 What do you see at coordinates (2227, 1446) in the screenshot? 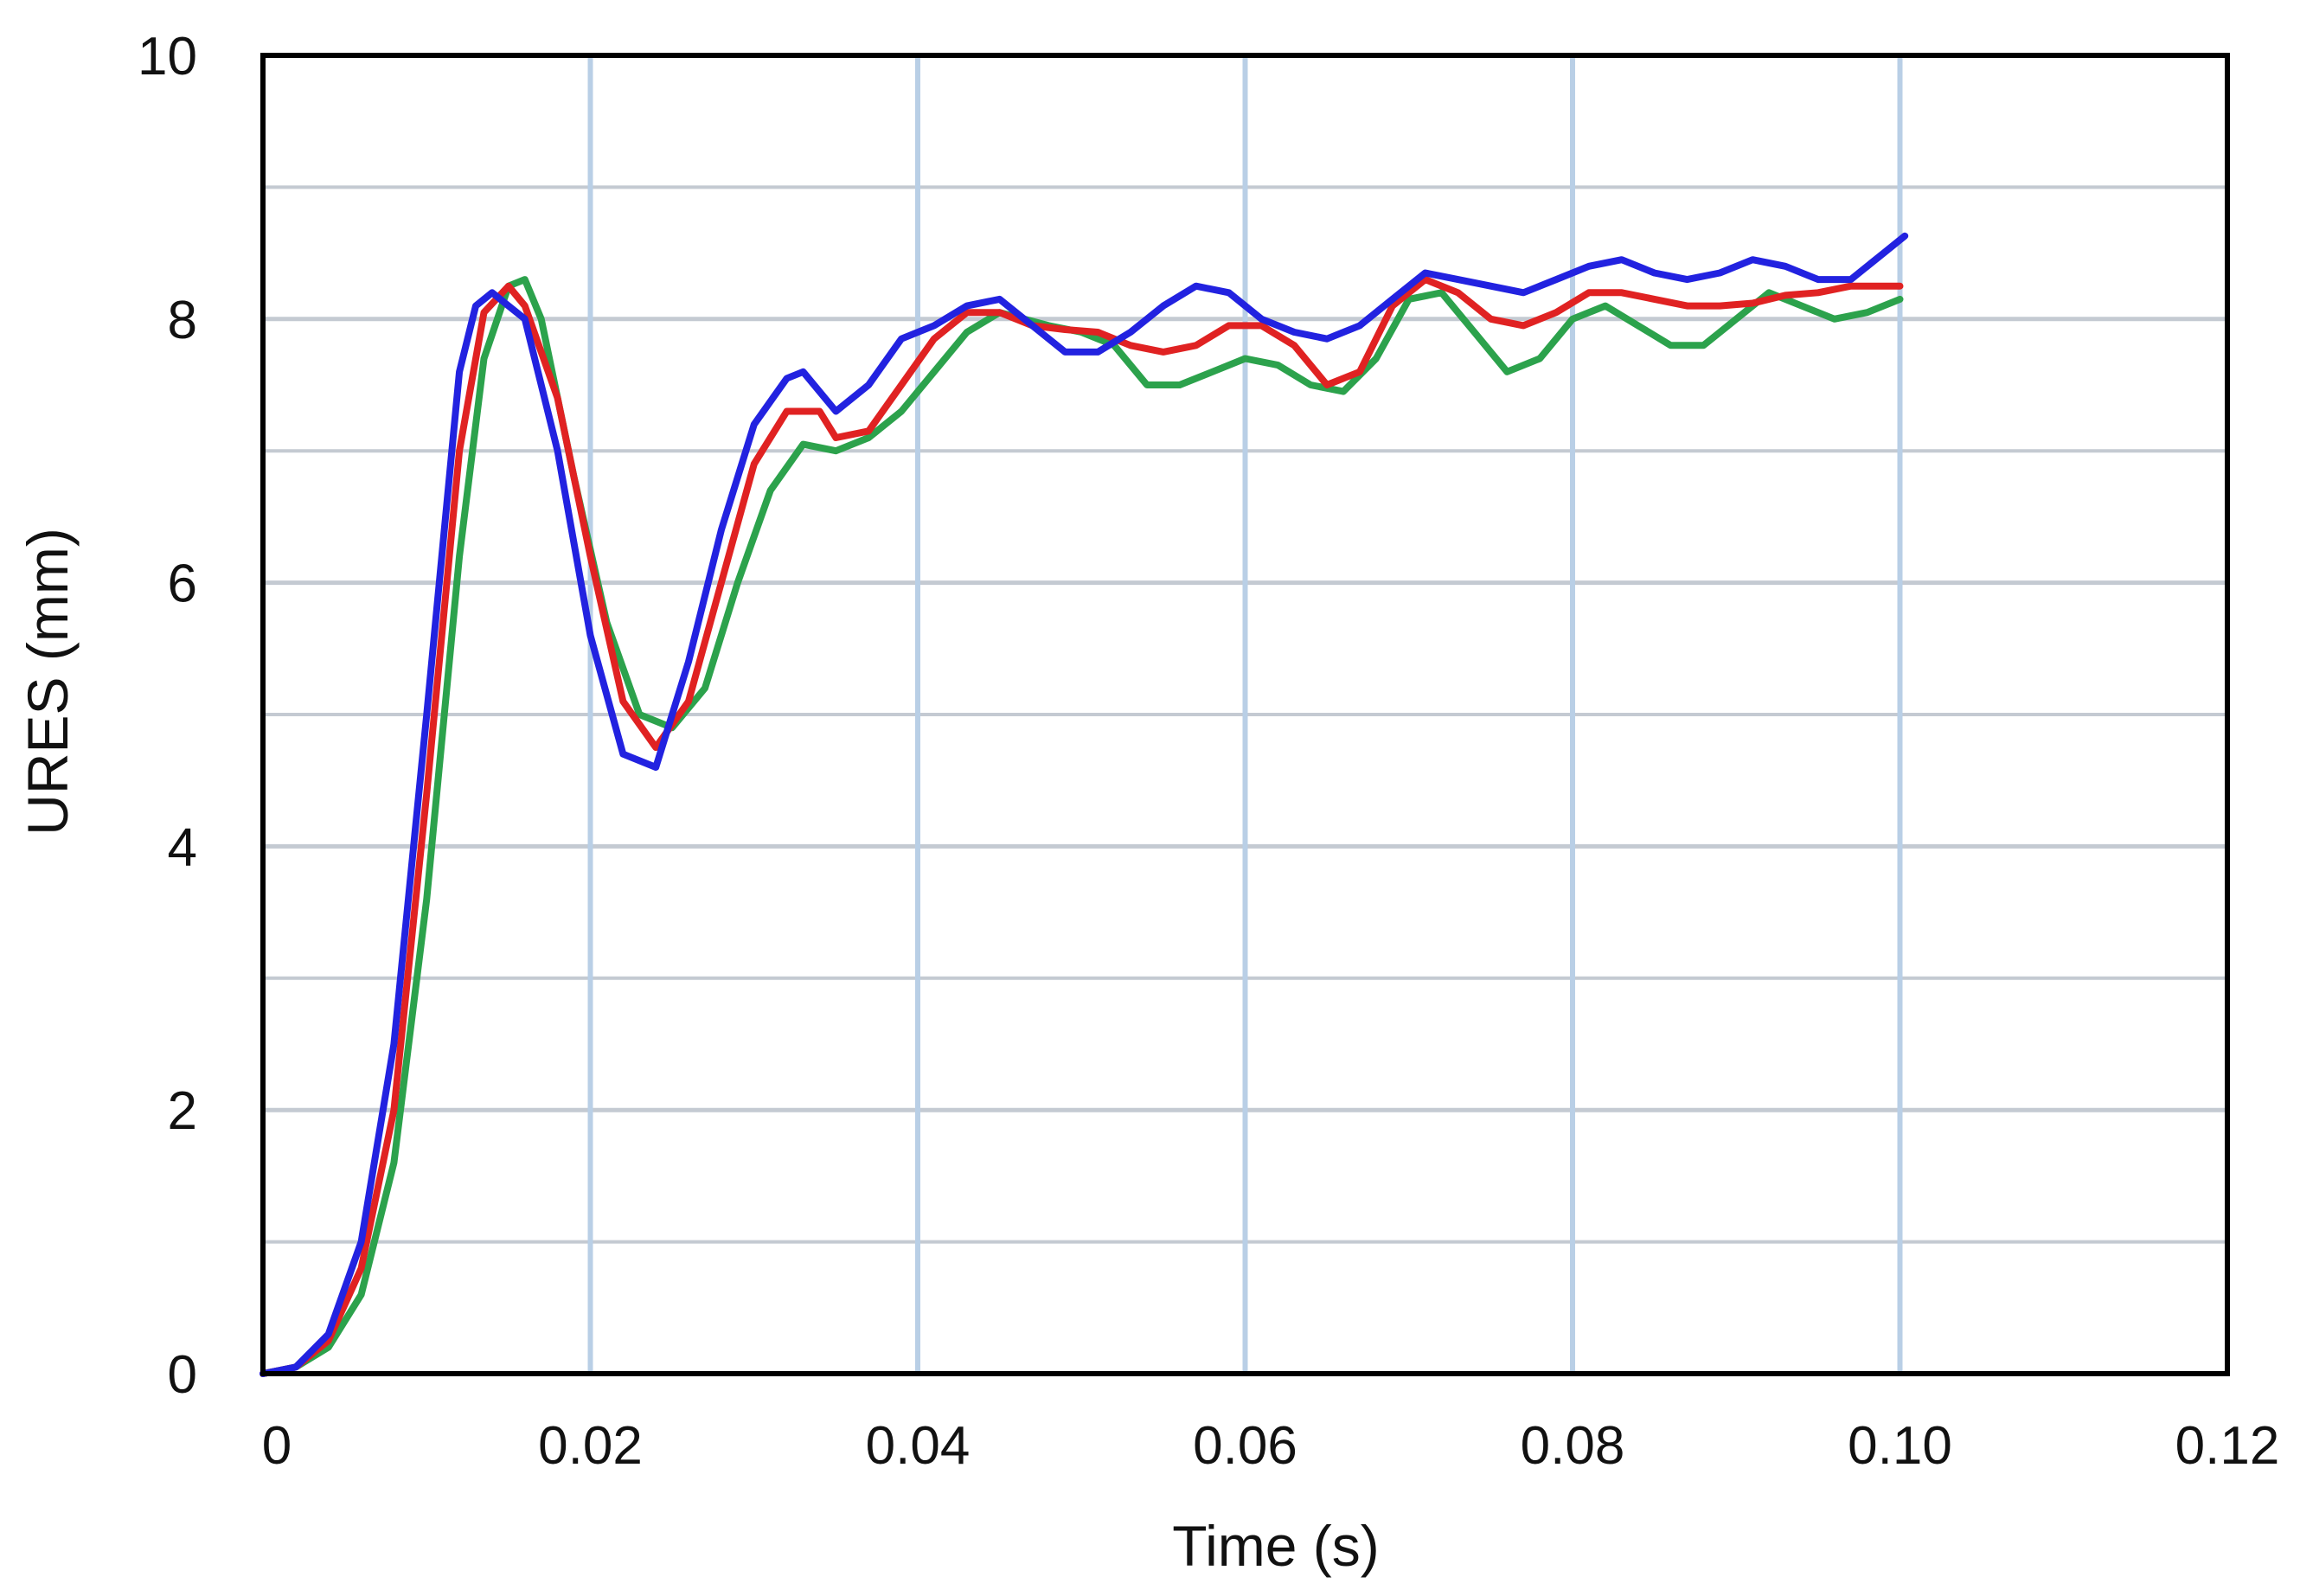
I see `x-tick-label: 0.12` at bounding box center [2227, 1446].